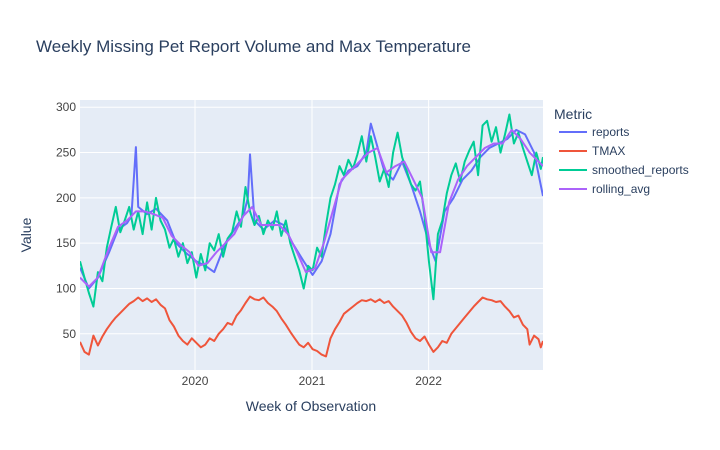  I want to click on y-tick-label: 300, so click(66, 107).